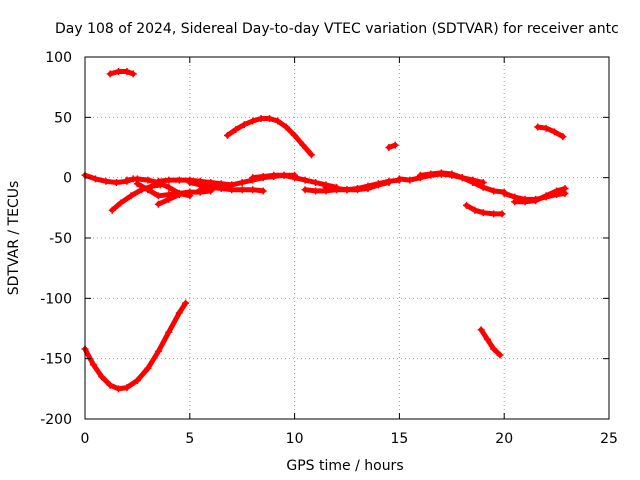 This screenshot has width=640, height=480. Describe the element at coordinates (85, 439) in the screenshot. I see `x-tick-label: 0` at that location.